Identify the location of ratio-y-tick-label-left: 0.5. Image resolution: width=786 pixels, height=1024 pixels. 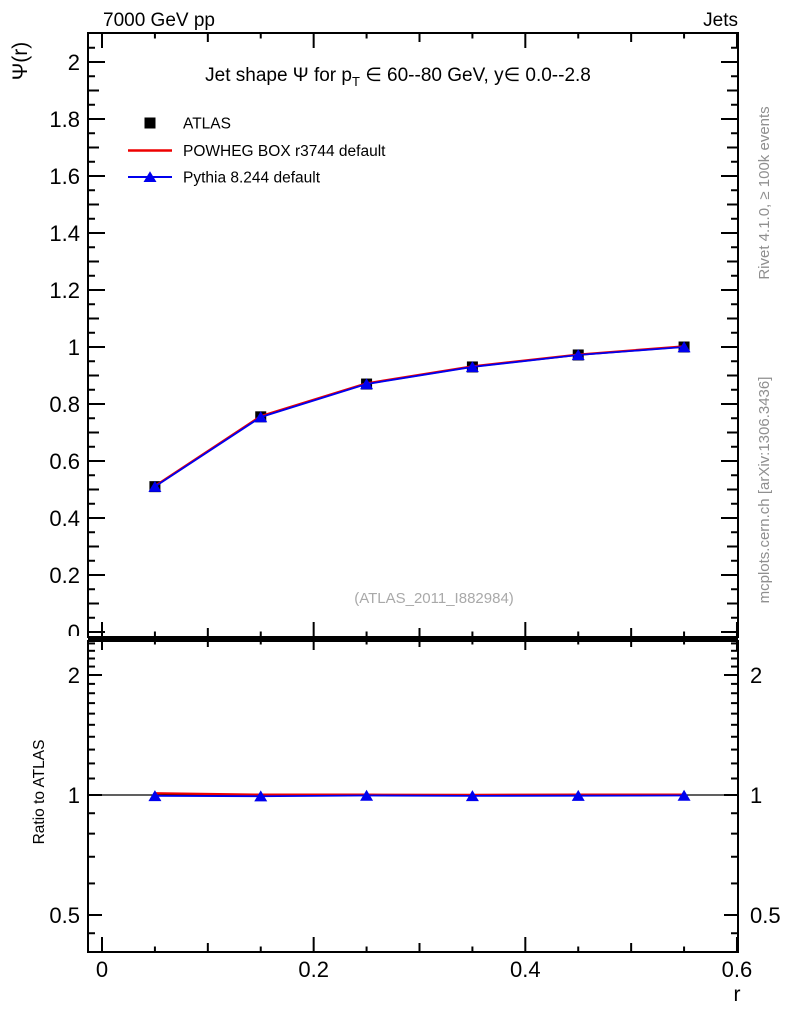
(64, 915).